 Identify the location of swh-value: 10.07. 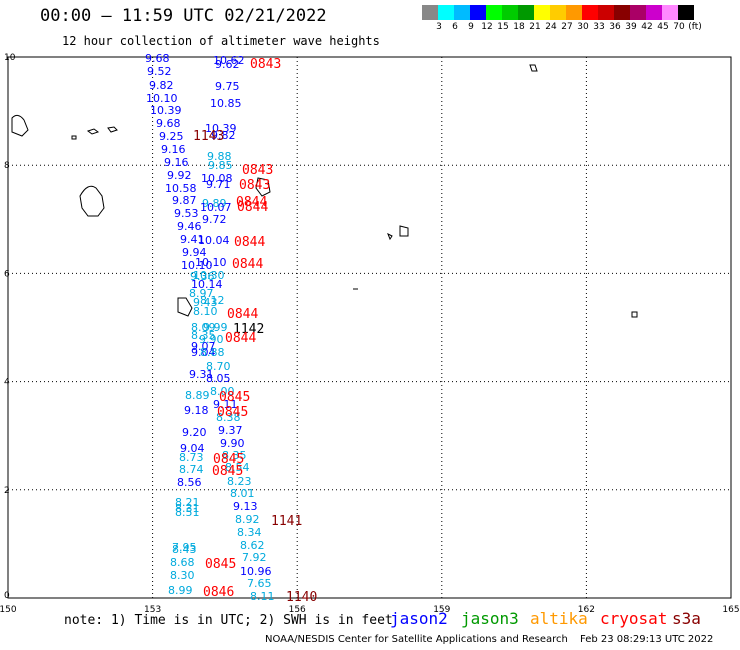
(216, 207).